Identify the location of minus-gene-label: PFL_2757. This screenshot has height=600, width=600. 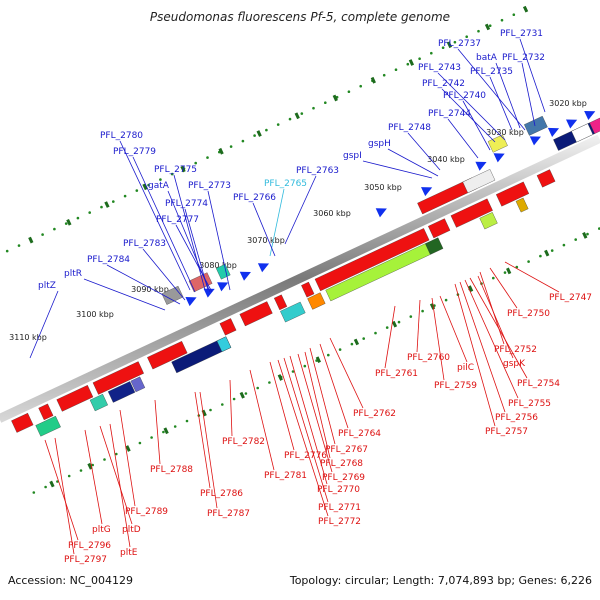
(506, 432).